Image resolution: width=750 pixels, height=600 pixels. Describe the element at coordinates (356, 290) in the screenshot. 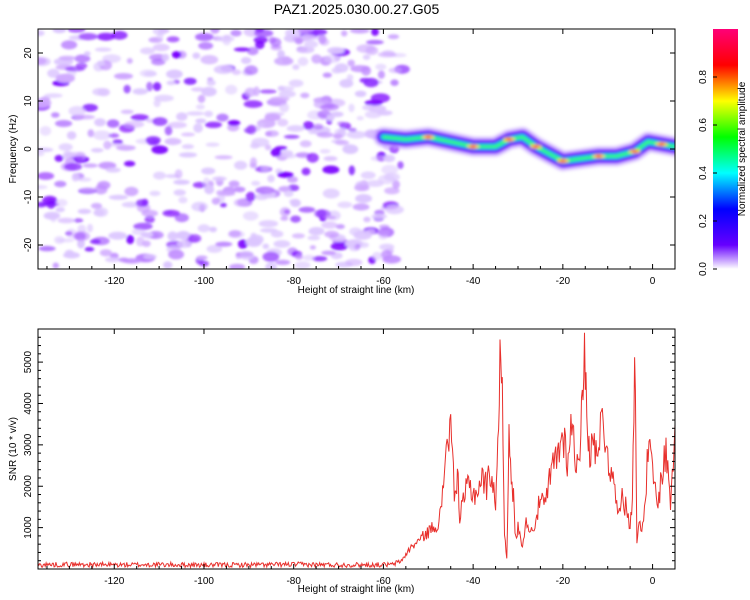

I see `spectrogram-xlabel: Height of straight line (km)` at that location.